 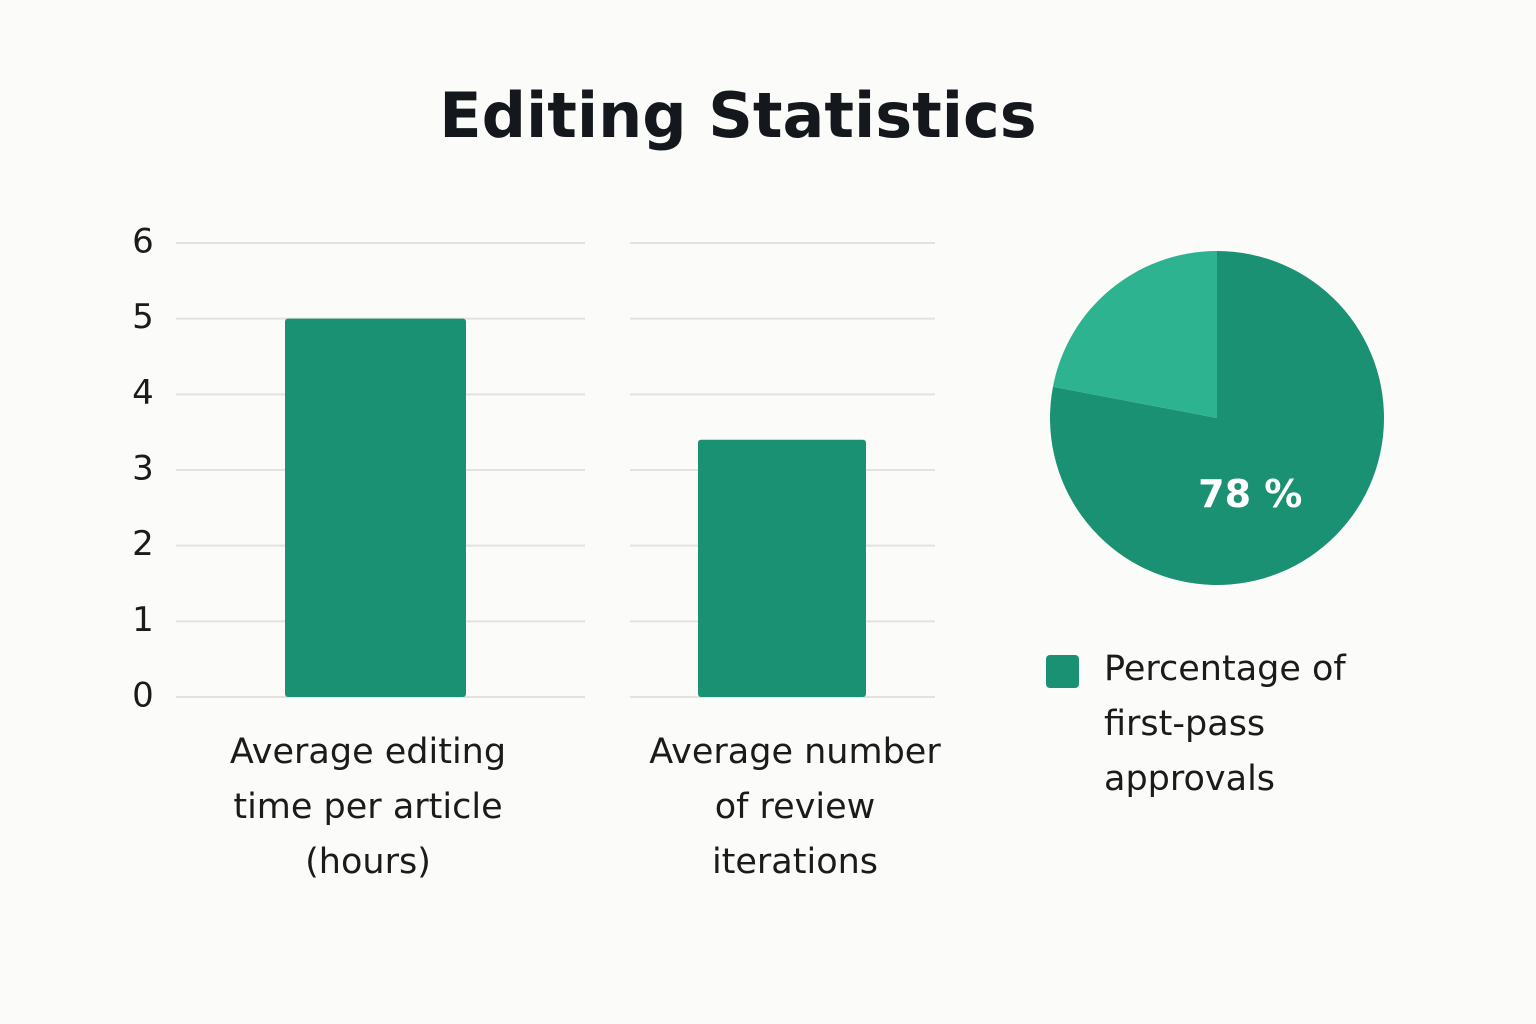 I want to click on legend-swatch, so click(x=1062, y=671).